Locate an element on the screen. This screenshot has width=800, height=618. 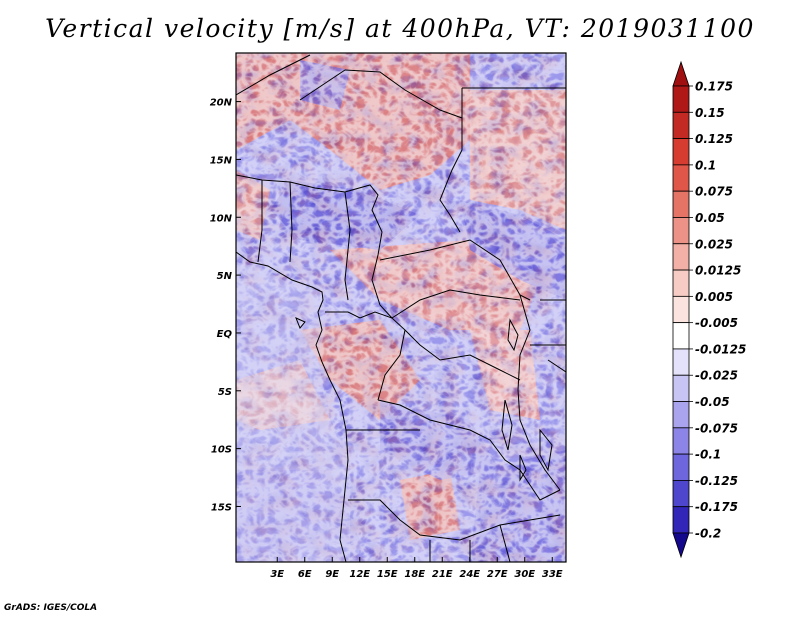
colorbar-label: 0.175 is located at coordinates (714, 87).